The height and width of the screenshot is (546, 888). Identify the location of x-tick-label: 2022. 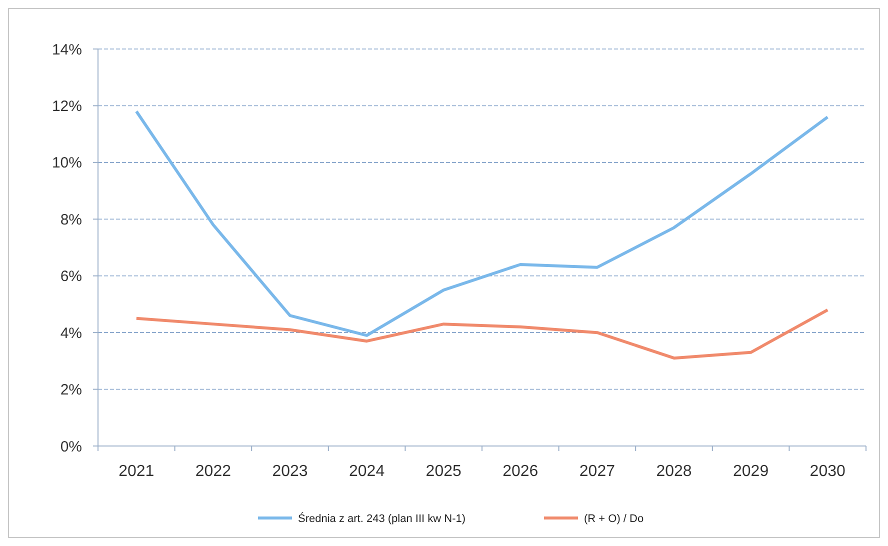
(213, 471).